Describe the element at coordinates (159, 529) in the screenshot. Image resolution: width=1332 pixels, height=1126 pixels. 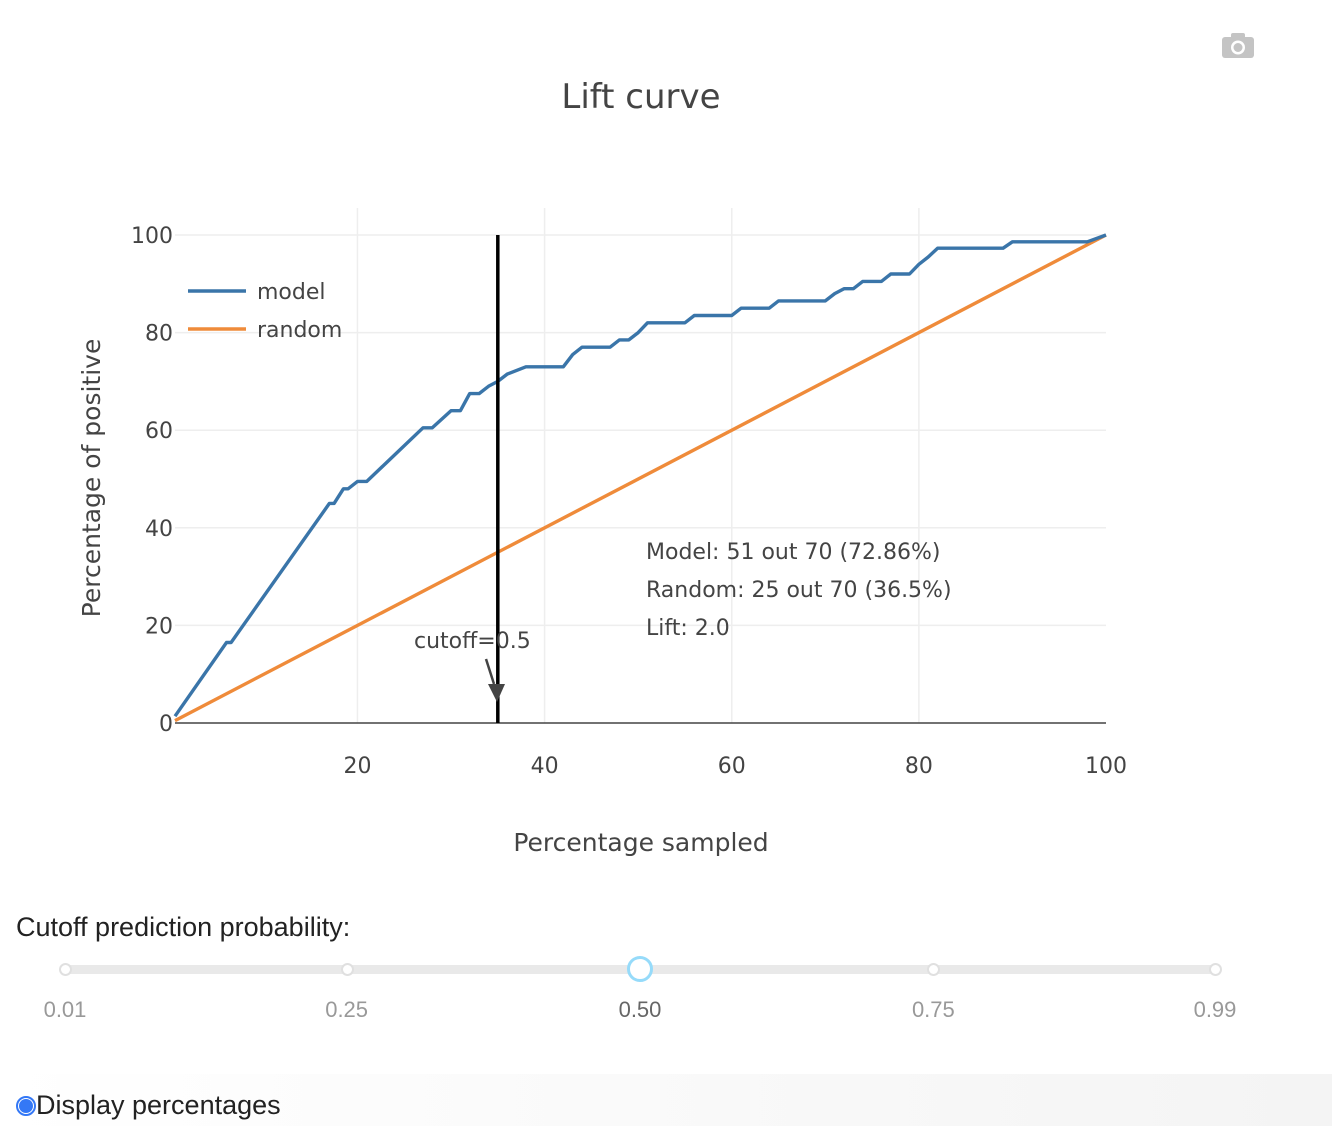
I see `y-tick-label: 40` at that location.